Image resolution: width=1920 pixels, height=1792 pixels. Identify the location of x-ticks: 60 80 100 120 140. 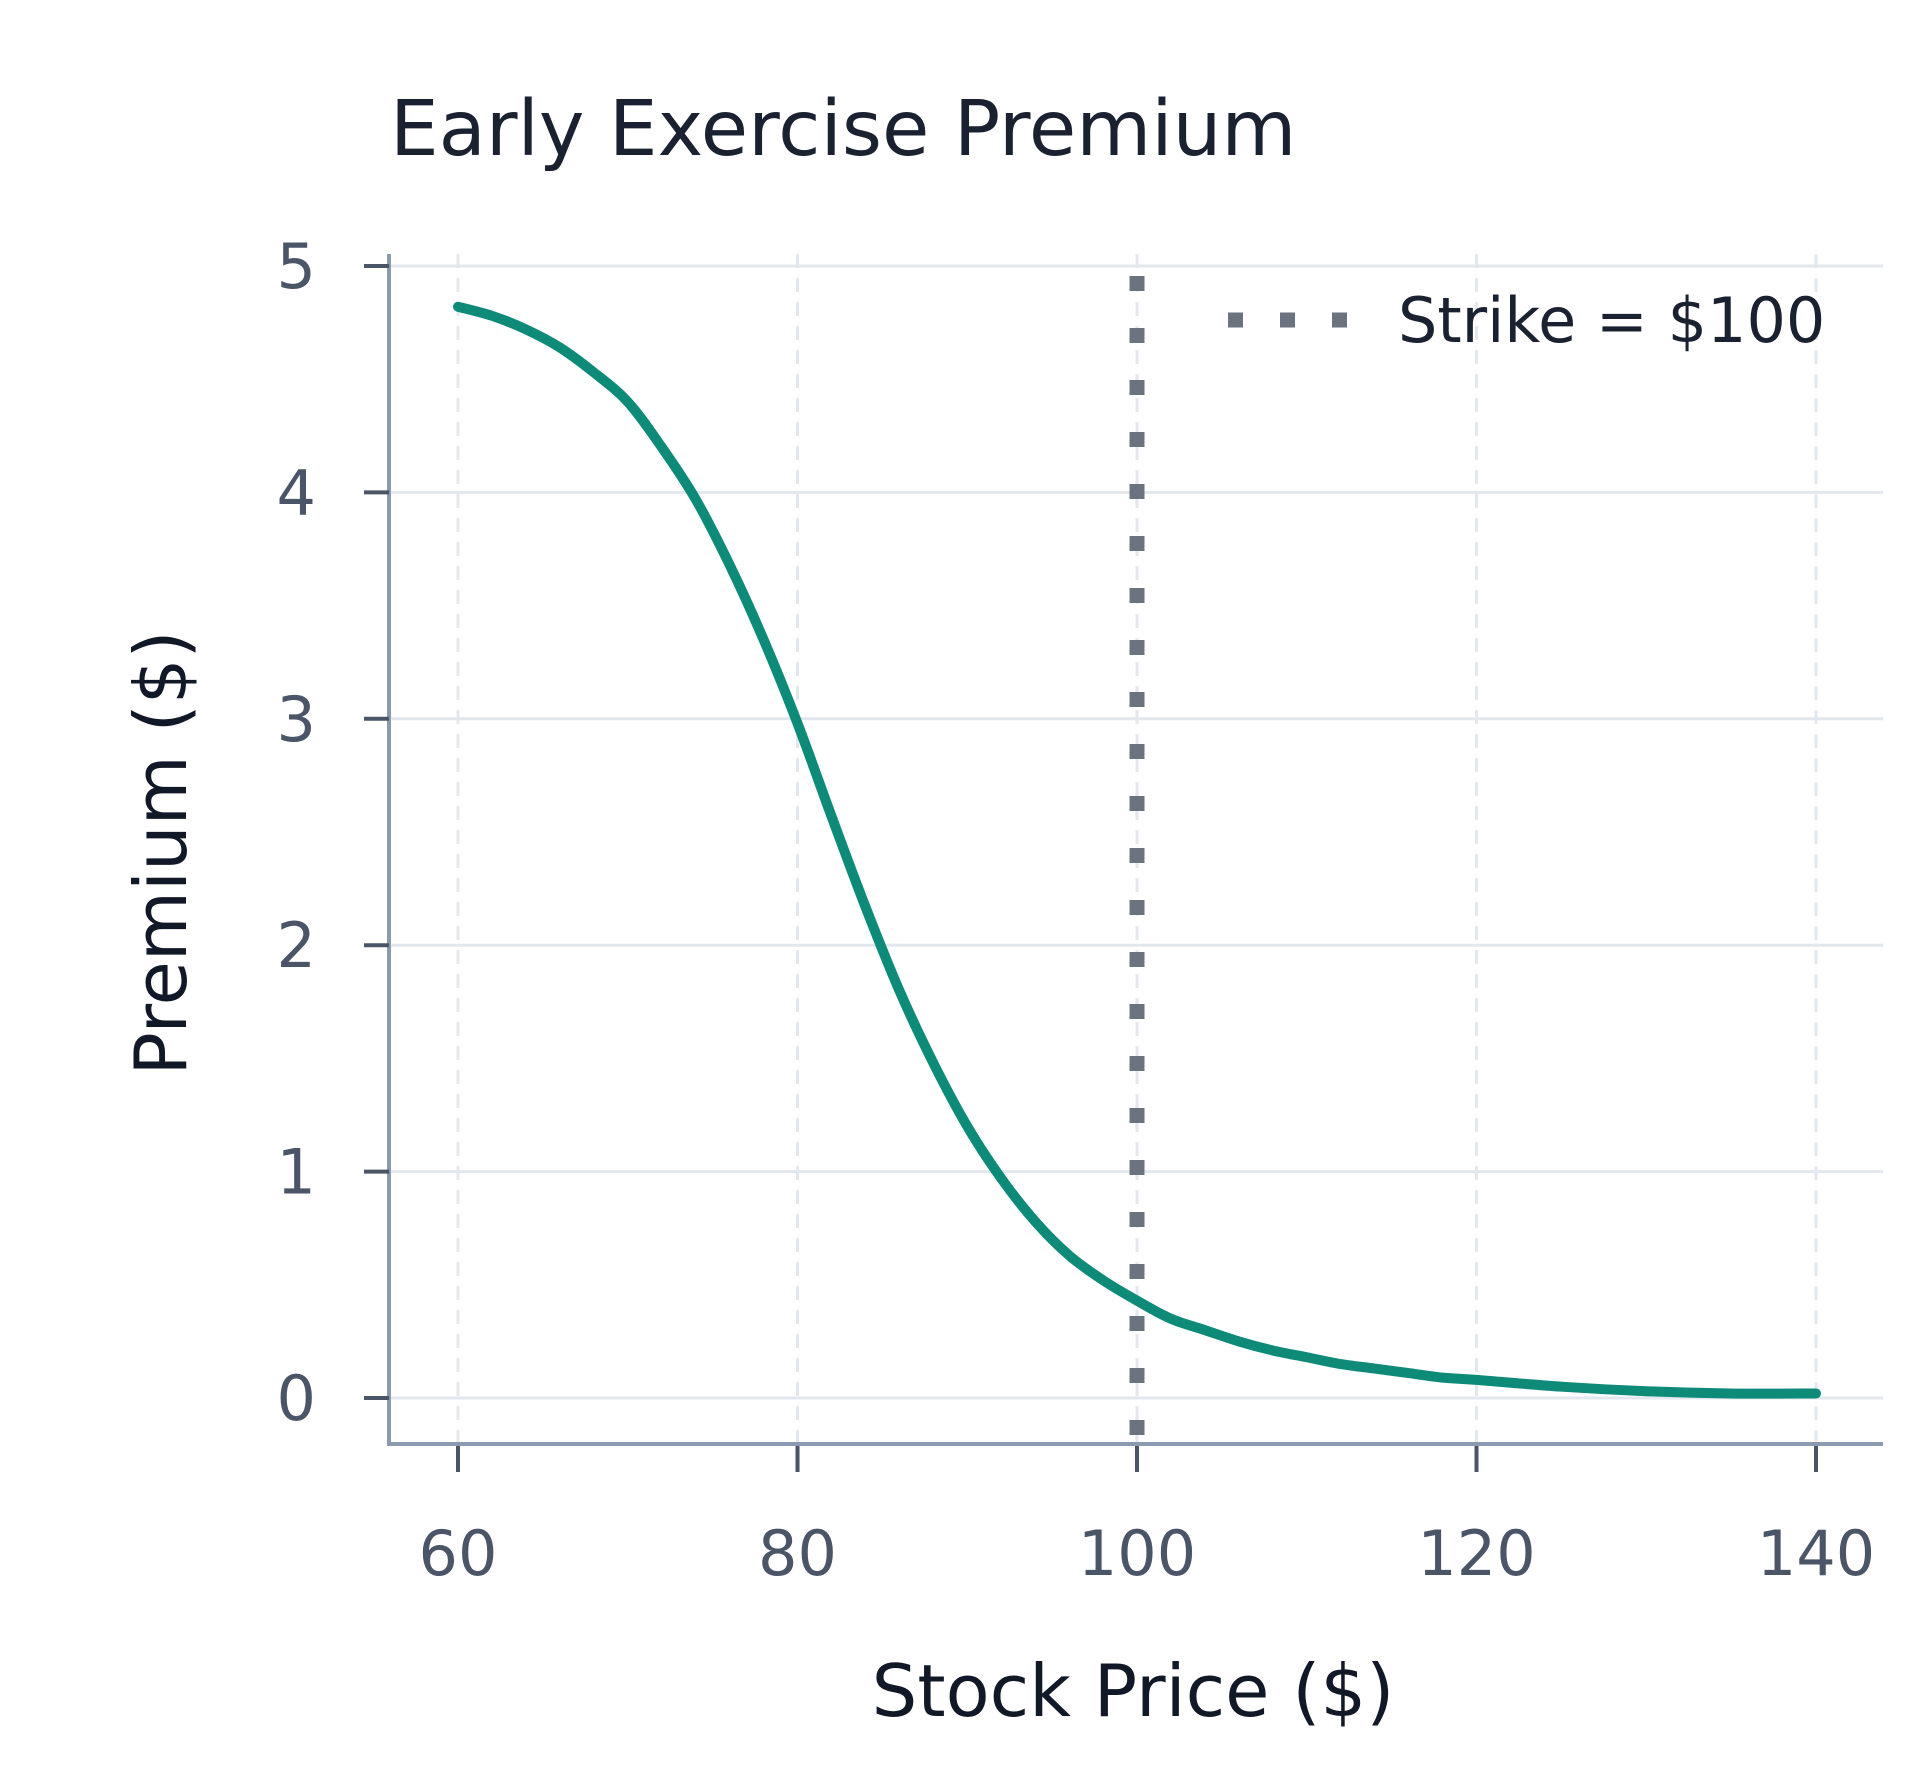
(1147, 1518).